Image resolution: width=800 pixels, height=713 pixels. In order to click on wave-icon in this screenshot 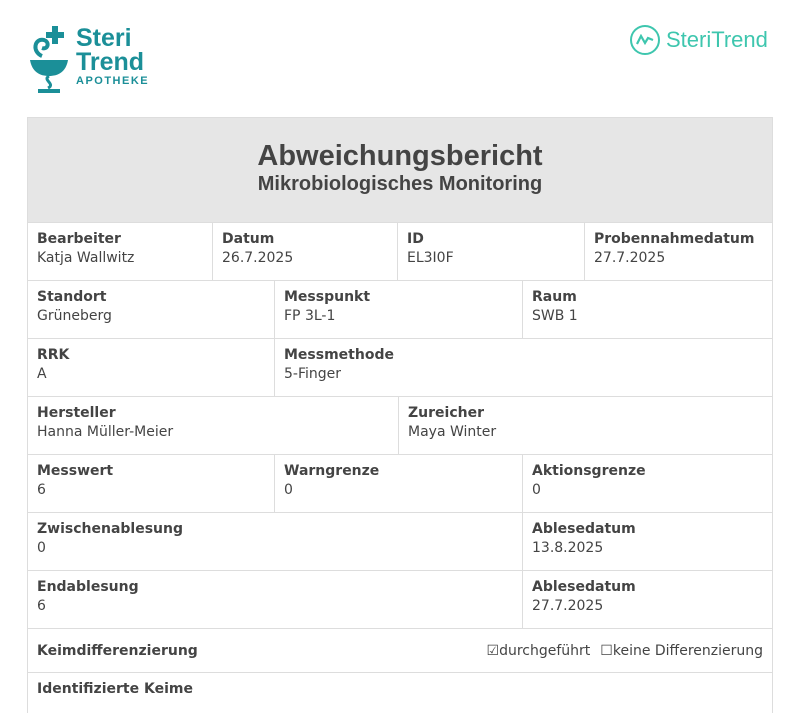, I will do `click(645, 40)`.